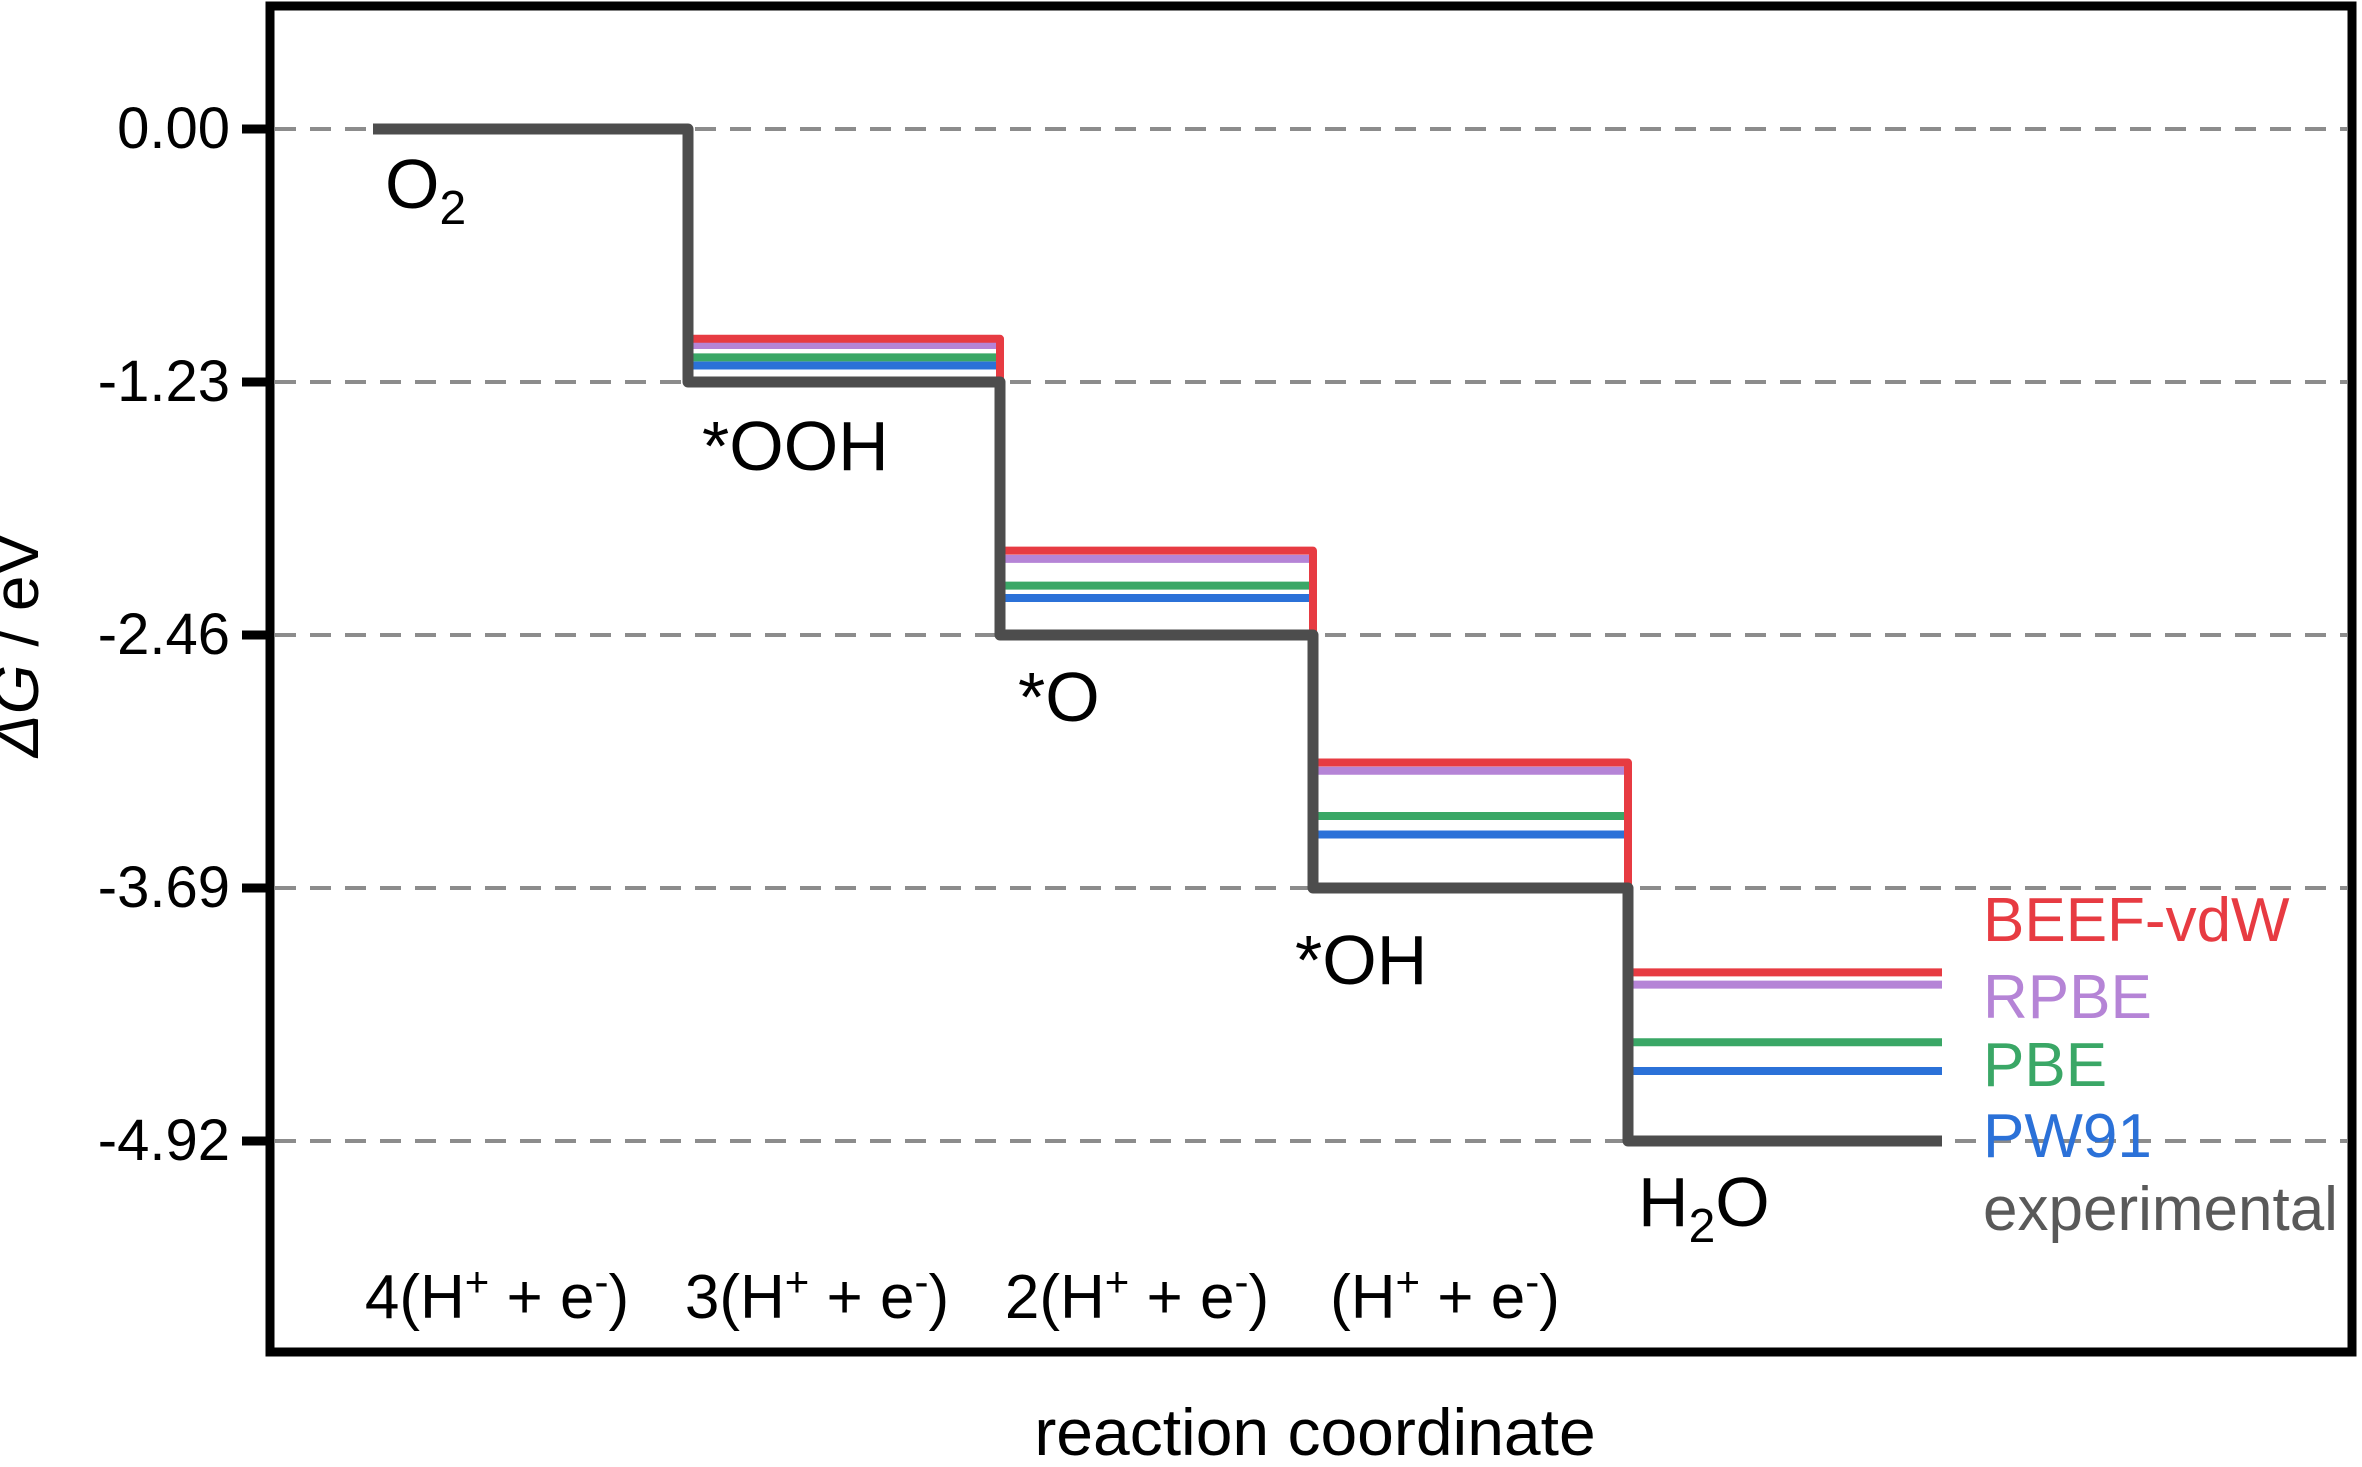 The height and width of the screenshot is (1467, 2362). What do you see at coordinates (1704, 1208) in the screenshot?
I see `species-label-H2O: H2O` at bounding box center [1704, 1208].